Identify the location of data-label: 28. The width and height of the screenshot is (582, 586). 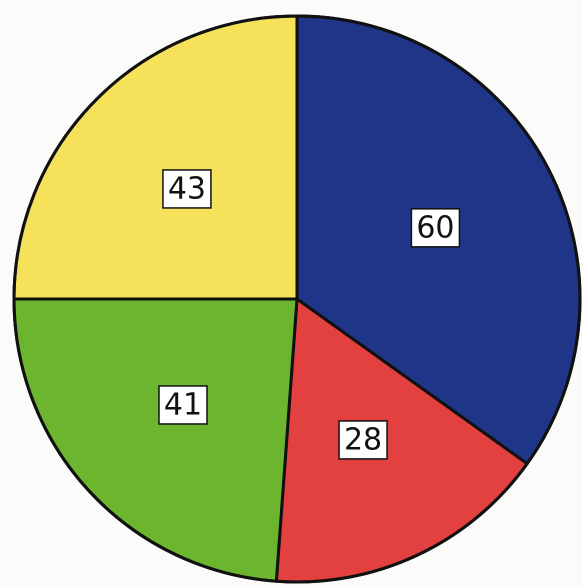
(363, 439).